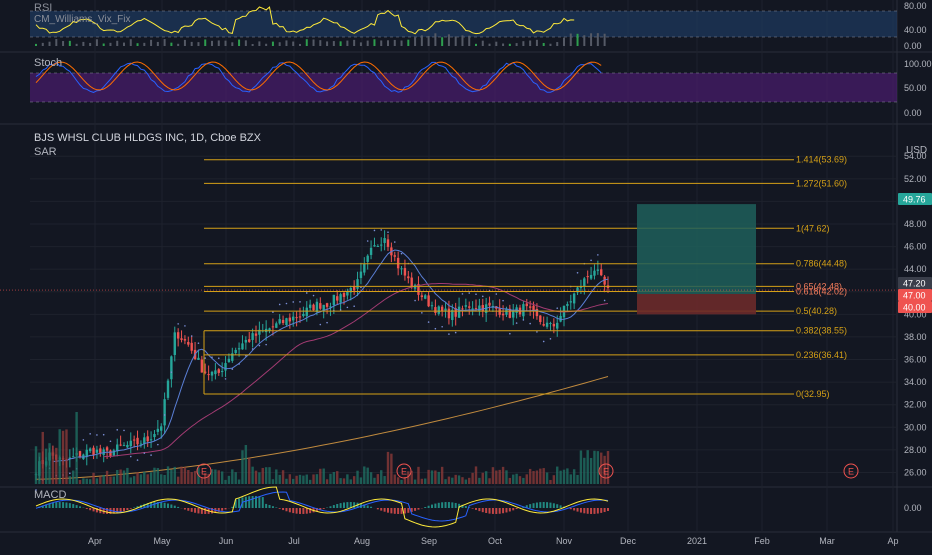  What do you see at coordinates (821, 331) in the screenshot?
I see `fib-label: 0.382(38.55)` at bounding box center [821, 331].